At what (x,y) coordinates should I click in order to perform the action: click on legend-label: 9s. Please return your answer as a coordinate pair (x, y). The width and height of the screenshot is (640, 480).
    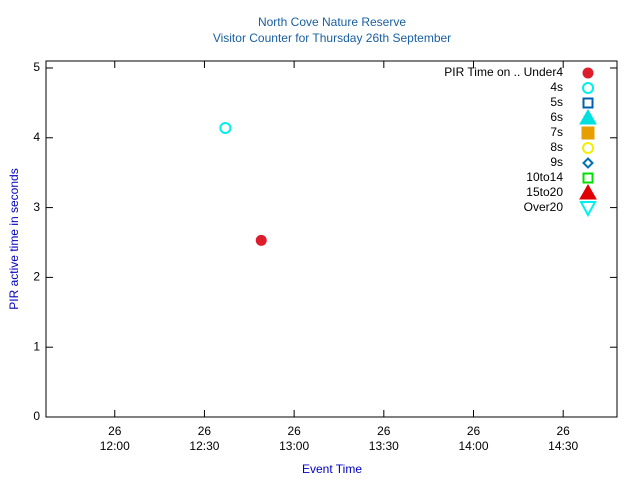
    Looking at the image, I should click on (556, 162).